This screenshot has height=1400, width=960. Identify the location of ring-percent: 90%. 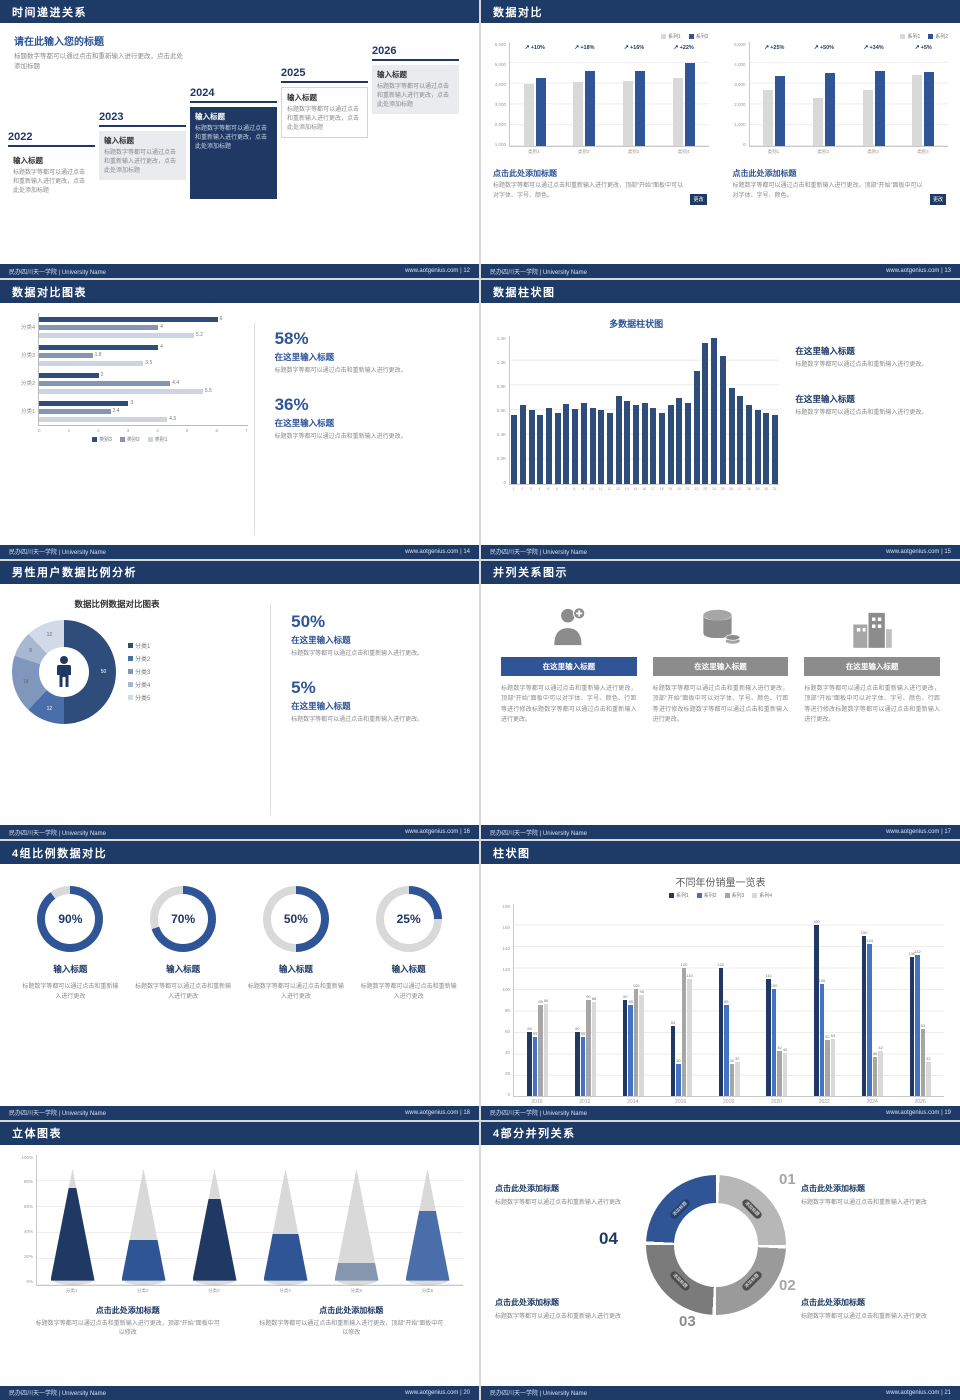
(70, 919).